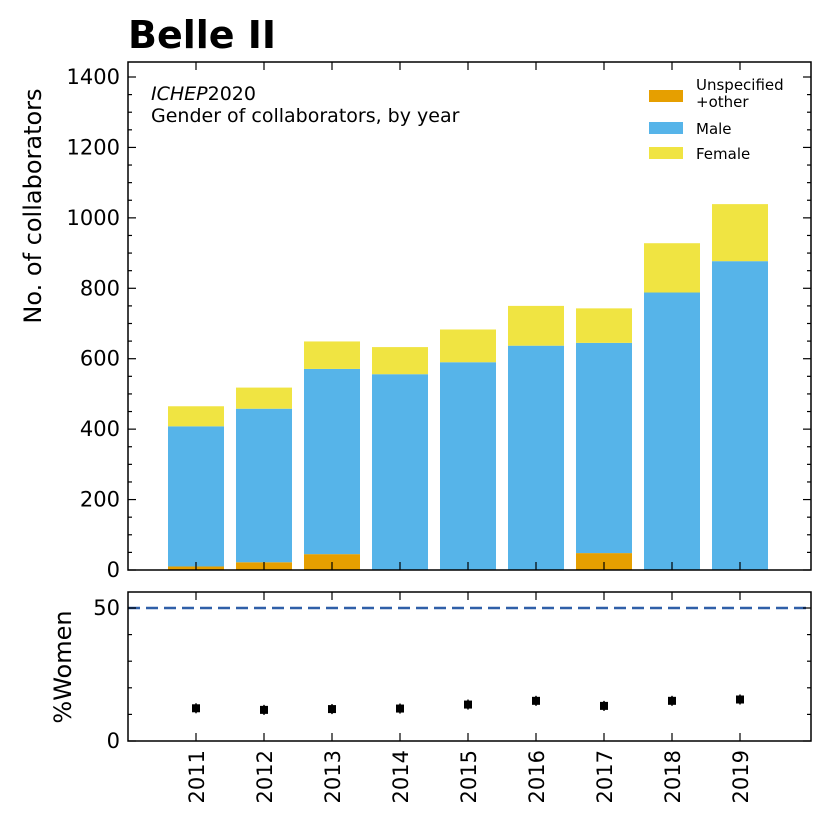 The image size is (829, 830). I want to click on bar-female-2016, so click(536, 325).